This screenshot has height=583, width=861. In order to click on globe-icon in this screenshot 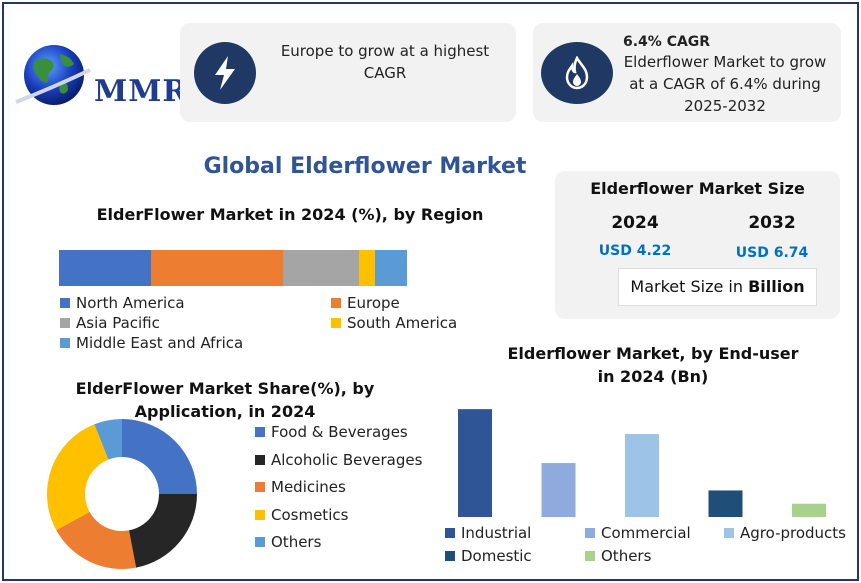, I will do `click(53, 75)`.